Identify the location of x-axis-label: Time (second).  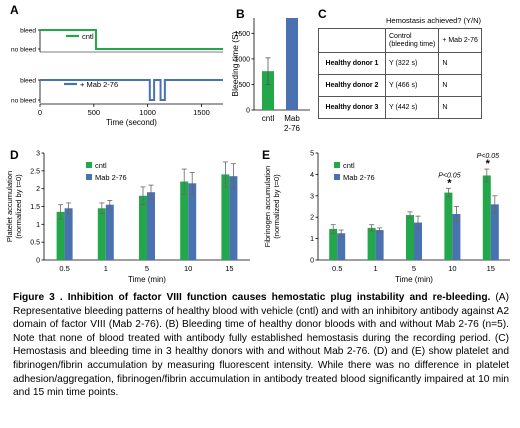
(131, 122).